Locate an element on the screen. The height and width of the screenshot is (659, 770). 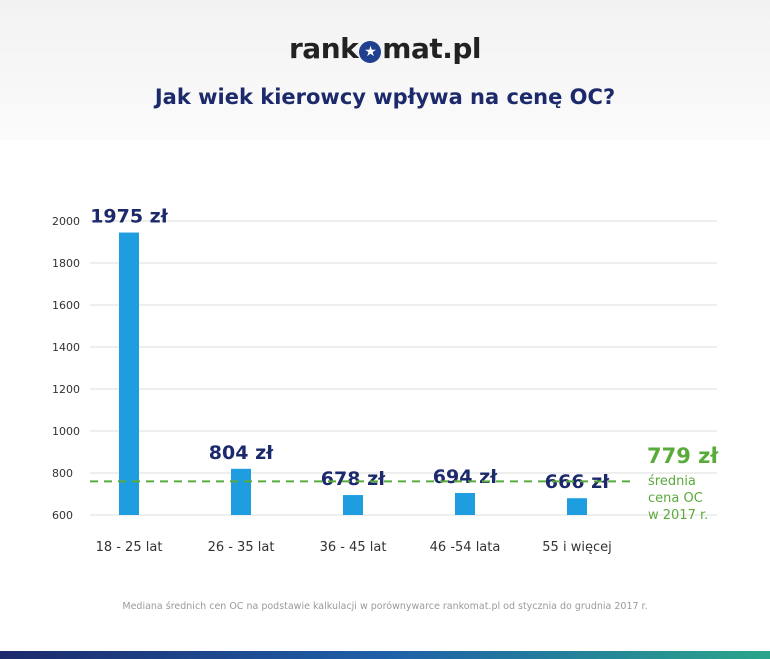
data-label: 694 zł is located at coordinates (465, 477).